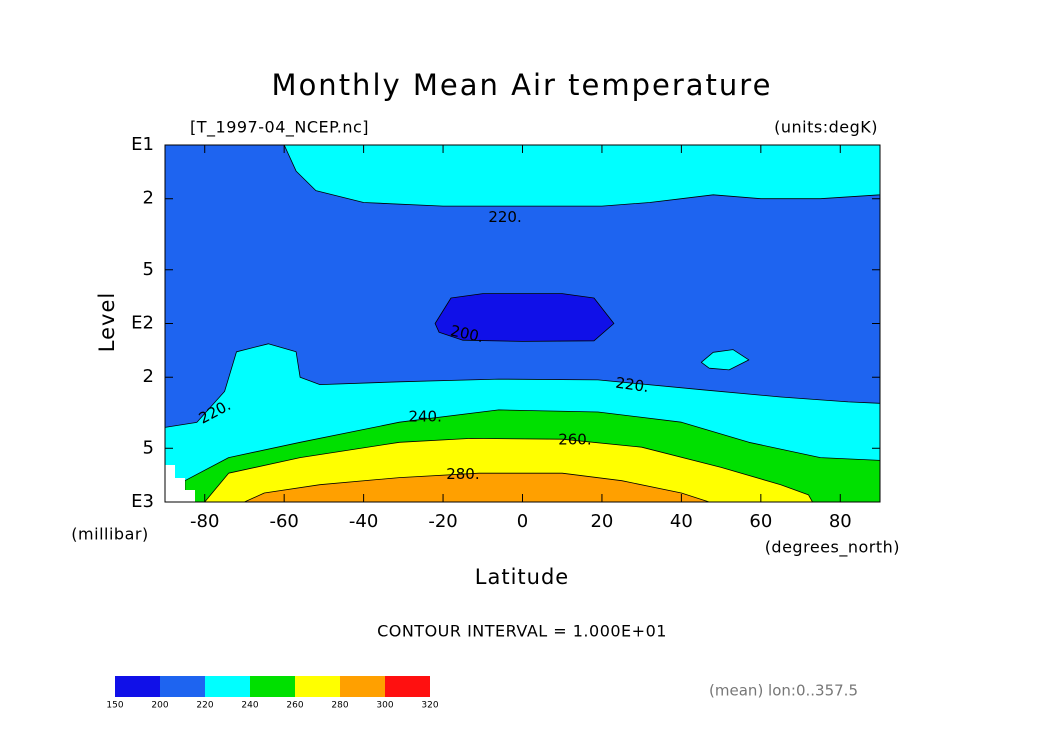 The width and height of the screenshot is (1044, 739). I want to click on colorbar-label: 320, so click(429, 706).